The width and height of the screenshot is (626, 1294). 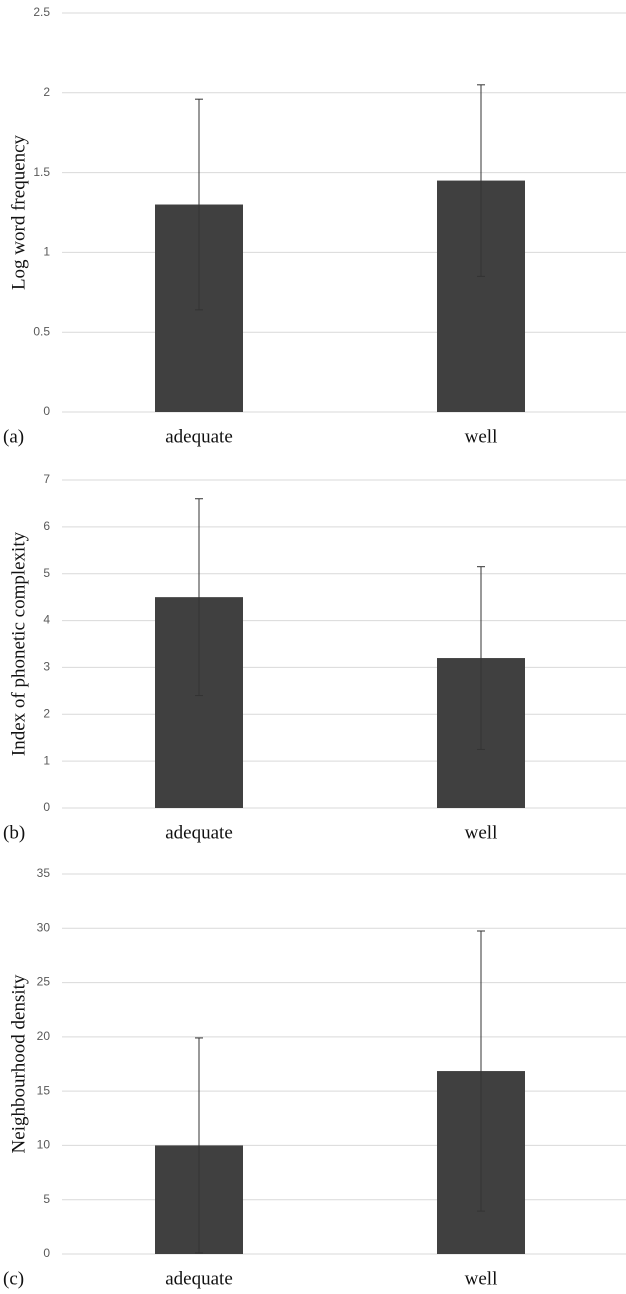 I want to click on y-tick-label: 1.5, so click(x=41, y=172).